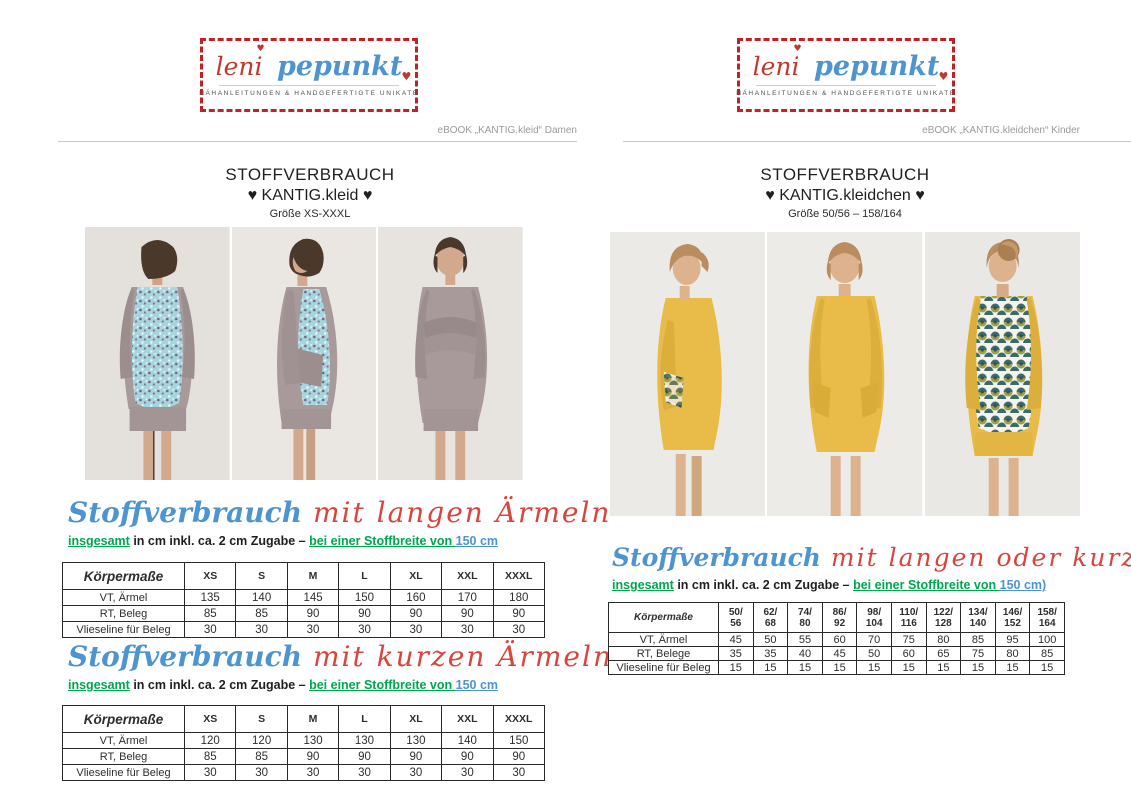 The width and height of the screenshot is (1131, 800). I want to click on table-row: VT, Ärmel 45 50 55 60 70 75 80 85 95 100, so click(836, 639).